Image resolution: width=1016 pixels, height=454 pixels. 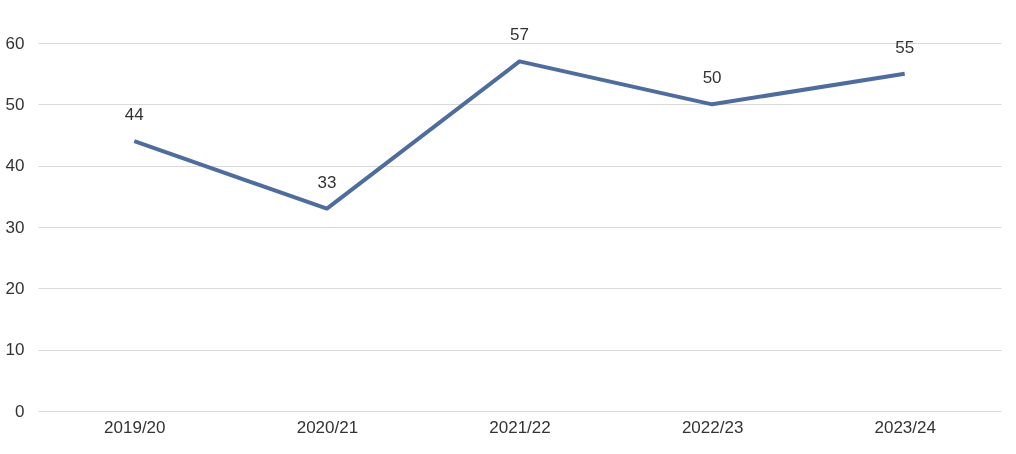 I want to click on y-tick-label: 10, so click(x=15, y=350).